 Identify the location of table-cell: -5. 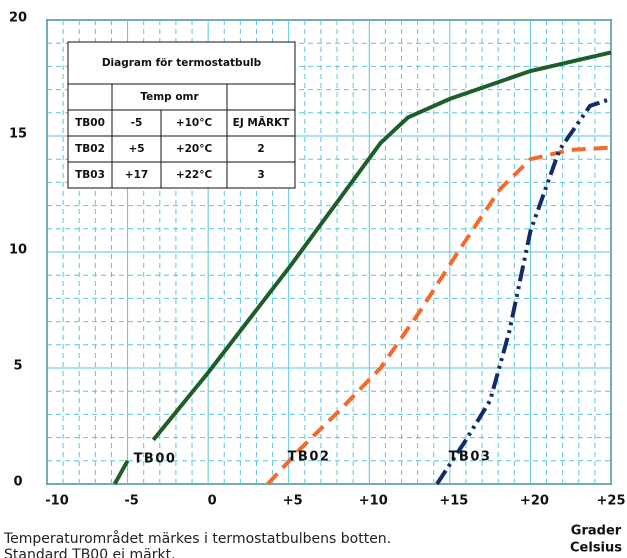
(137, 123).